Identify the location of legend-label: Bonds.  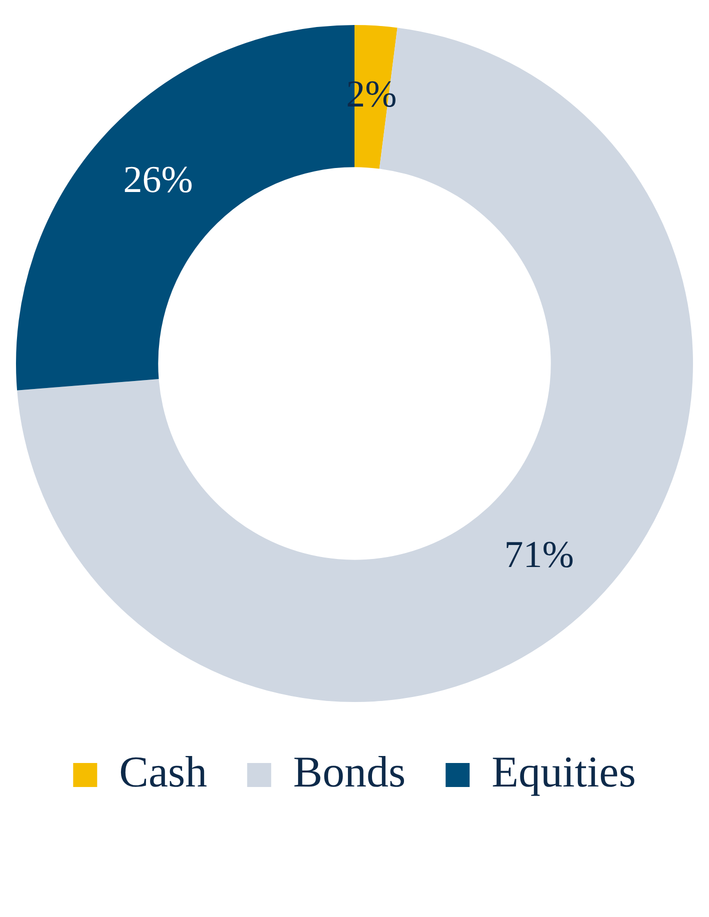
(349, 772).